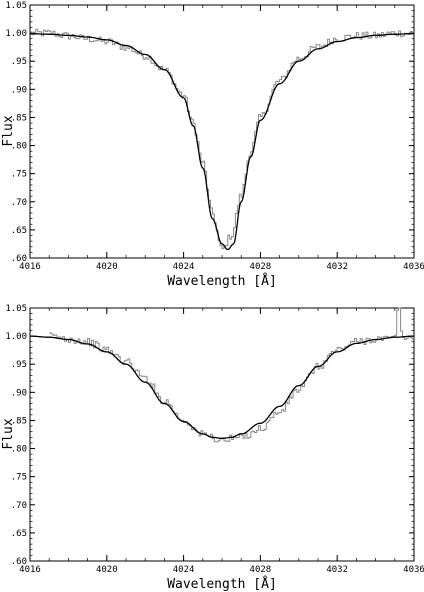  What do you see at coordinates (107, 267) in the screenshot?
I see `top-x-tick-label: 4020` at bounding box center [107, 267].